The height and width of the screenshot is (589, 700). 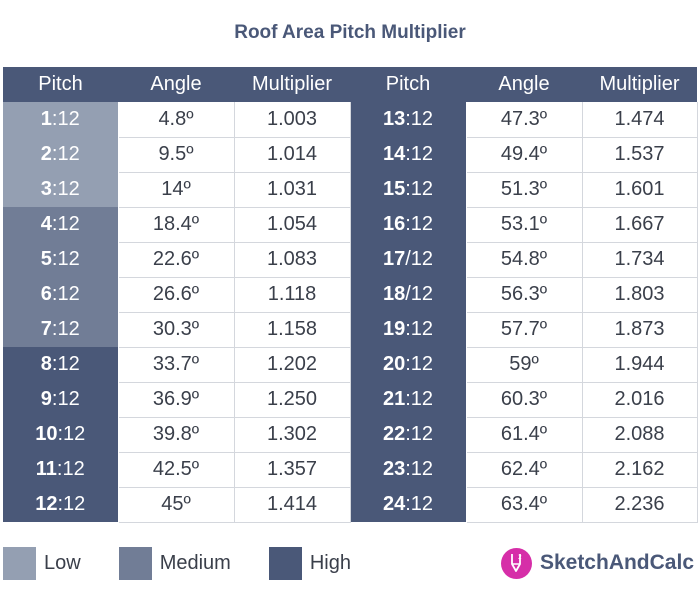 What do you see at coordinates (640, 120) in the screenshot?
I see `multiplier-cell: 1.474` at bounding box center [640, 120].